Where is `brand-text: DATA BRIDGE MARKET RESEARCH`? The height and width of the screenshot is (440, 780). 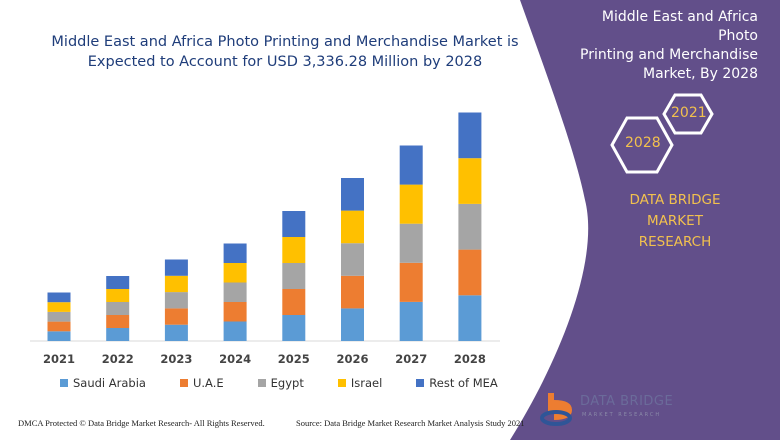 brand-text: DATA BRIDGE MARKET RESEARCH is located at coordinates (675, 221).